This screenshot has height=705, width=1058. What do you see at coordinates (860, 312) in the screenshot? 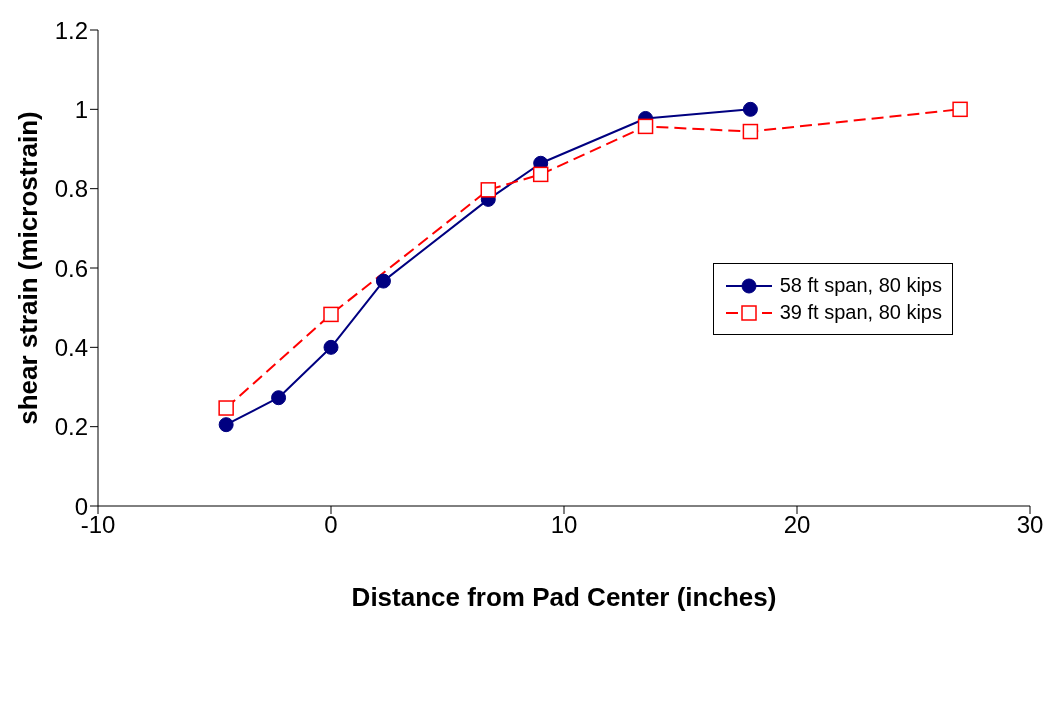
I see `legend-label: 39 ft span, 80 kips` at bounding box center [860, 312].